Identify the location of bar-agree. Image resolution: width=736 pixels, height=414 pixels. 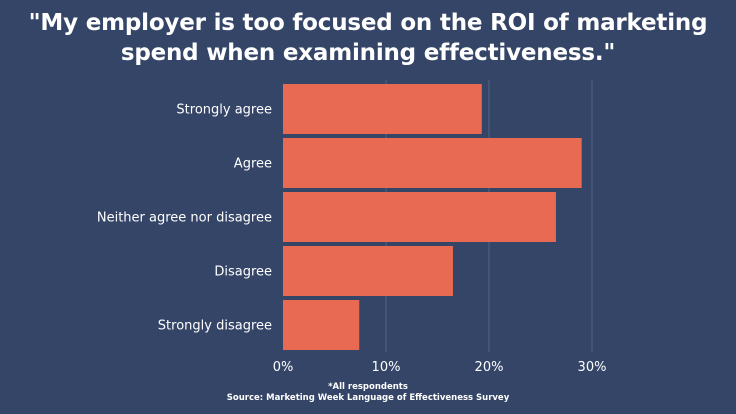
(432, 163).